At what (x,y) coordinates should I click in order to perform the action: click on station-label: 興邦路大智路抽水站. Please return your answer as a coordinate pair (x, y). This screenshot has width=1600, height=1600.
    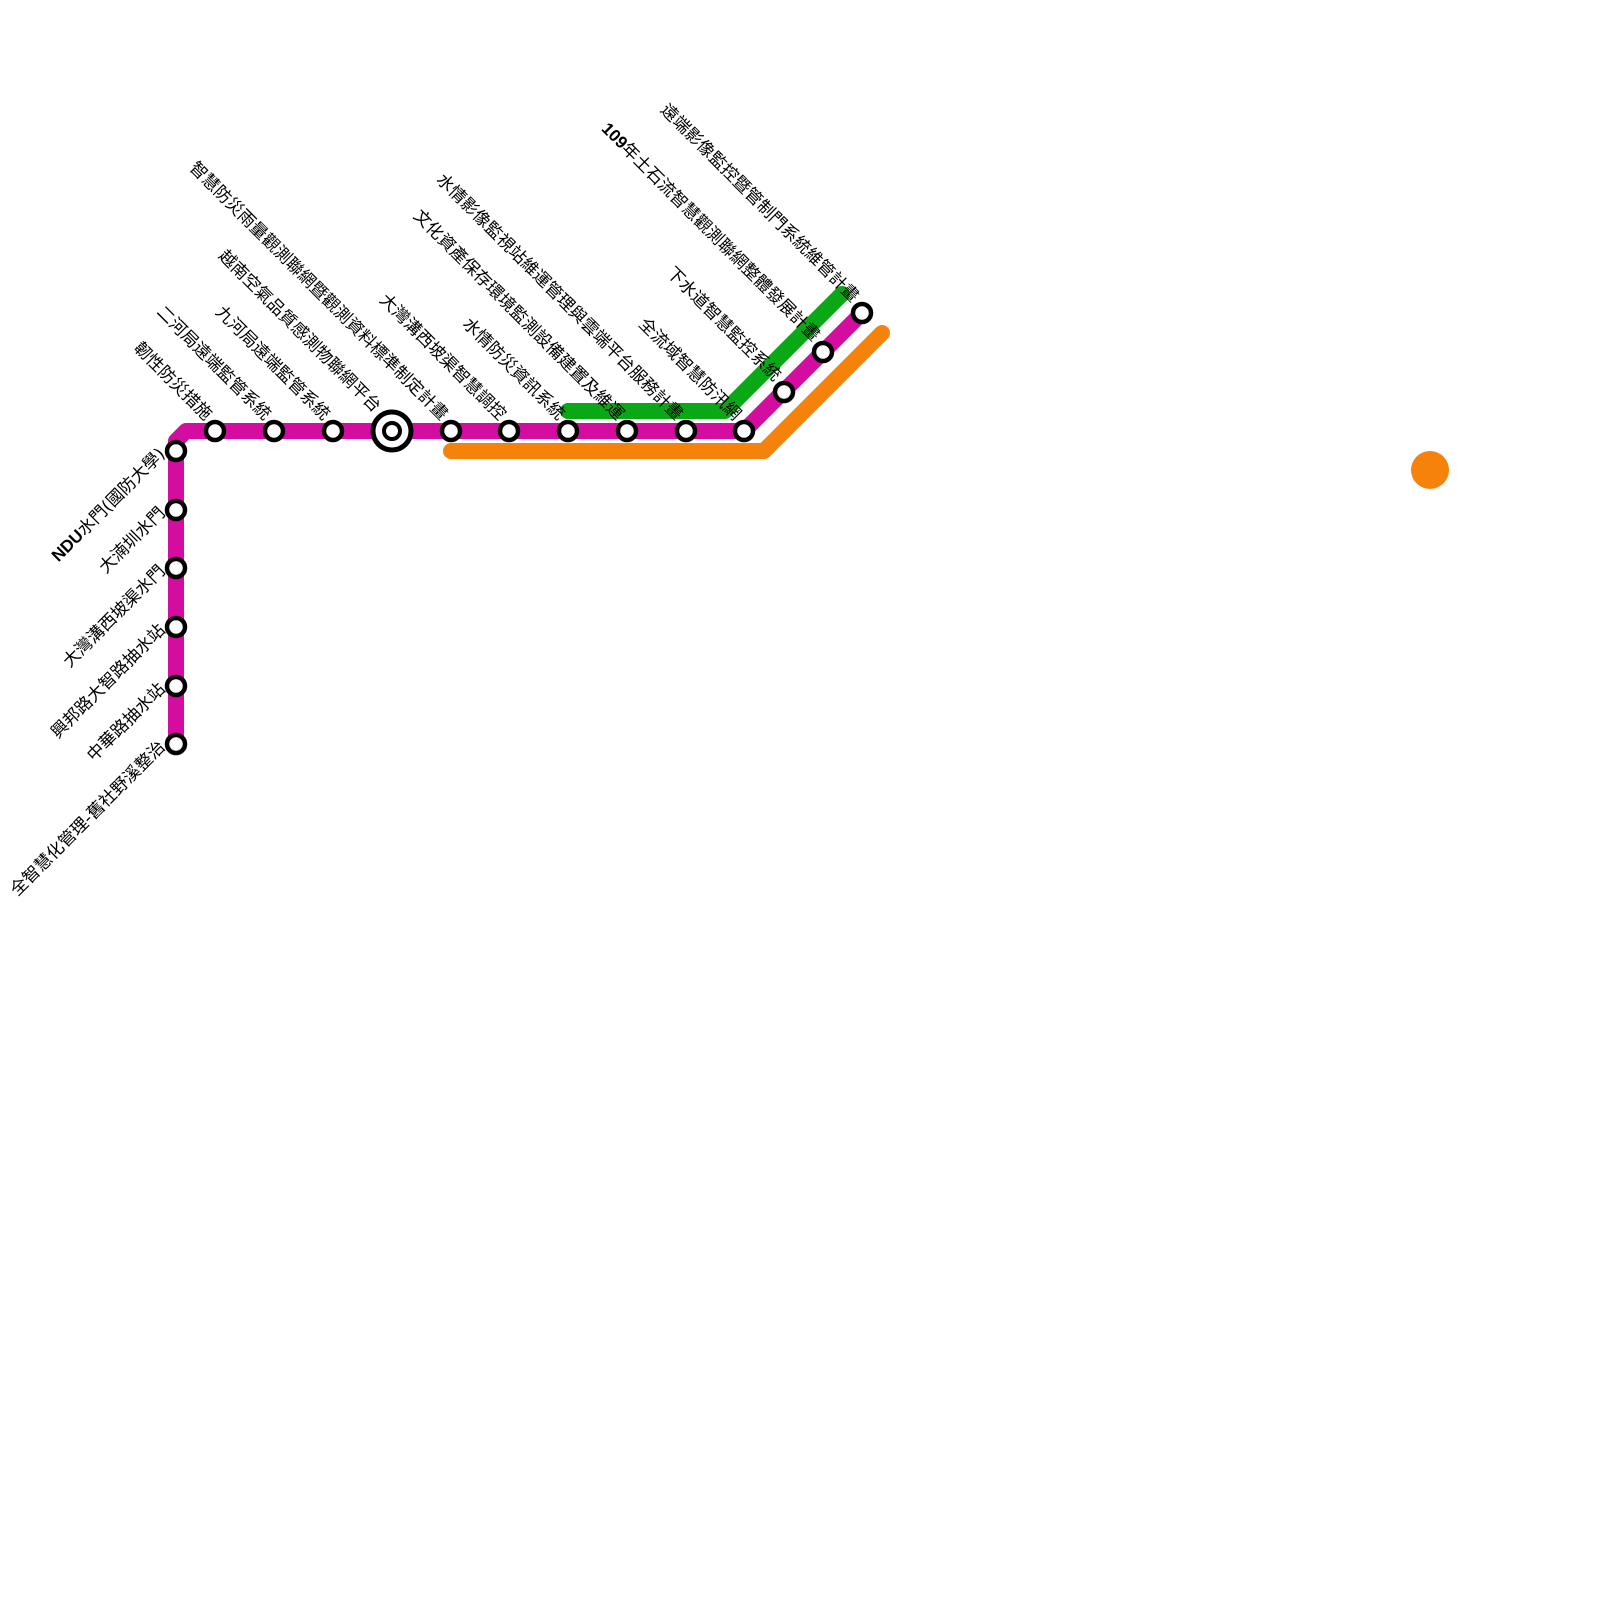
    Looking at the image, I should click on (108, 681).